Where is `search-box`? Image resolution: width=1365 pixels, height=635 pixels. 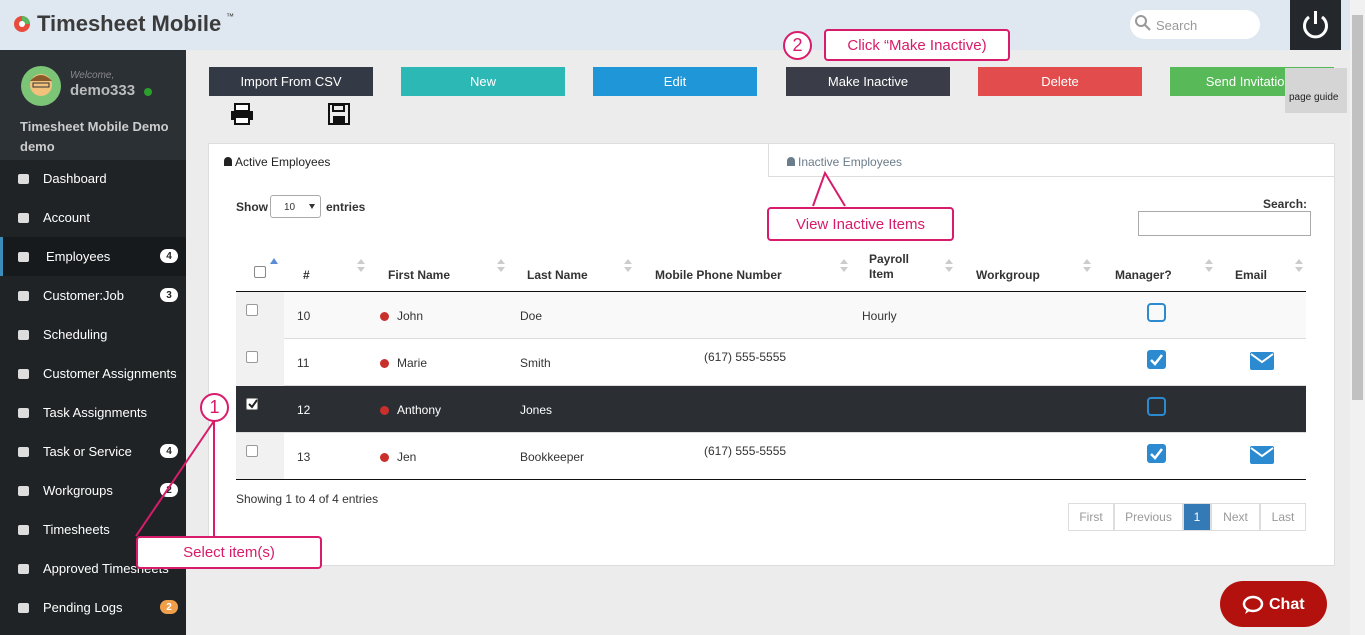
search-box is located at coordinates (1195, 24).